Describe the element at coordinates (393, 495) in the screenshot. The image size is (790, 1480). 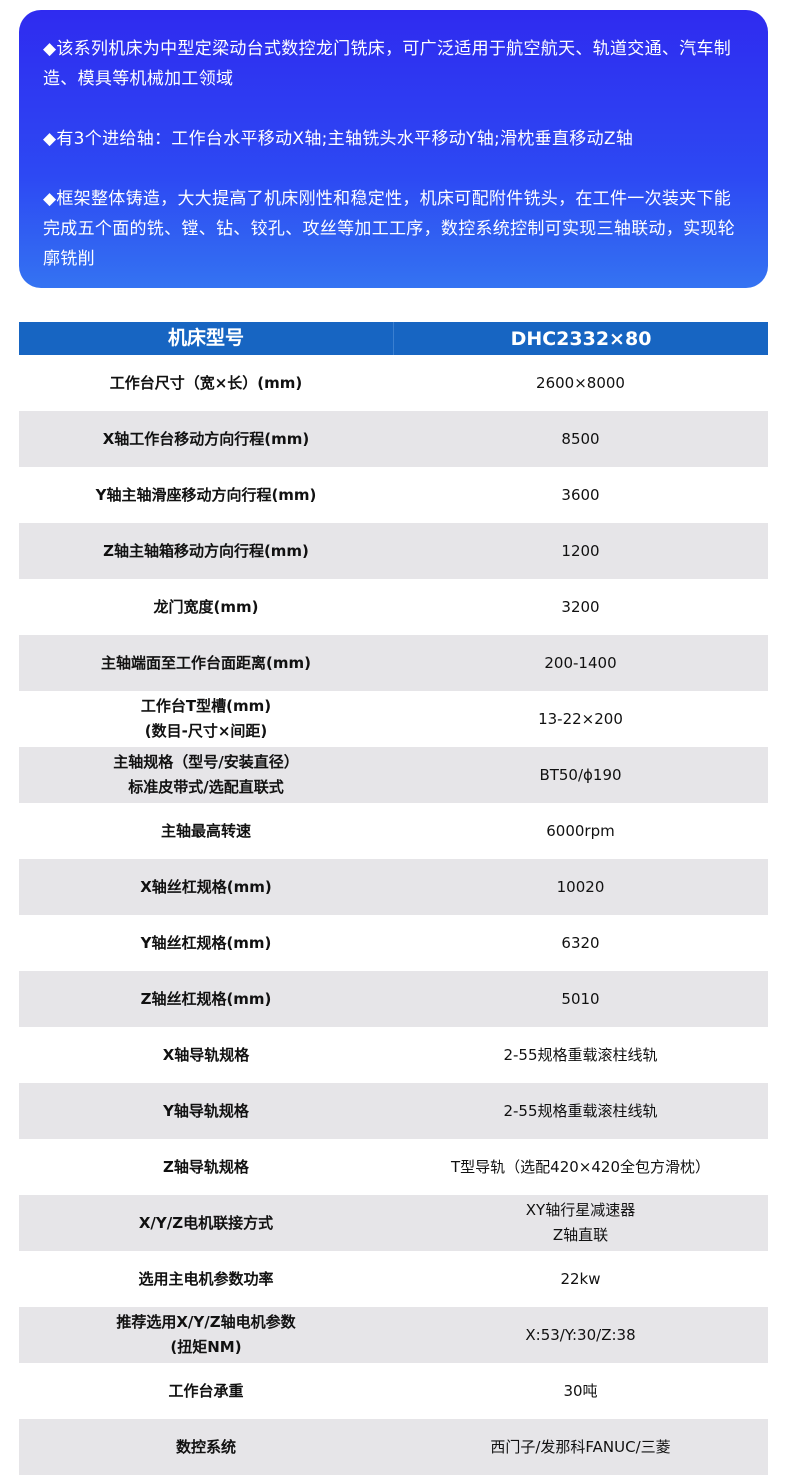
I see `table-row: Y轴主轴滑座移动方向行程(mm) 3600` at that location.